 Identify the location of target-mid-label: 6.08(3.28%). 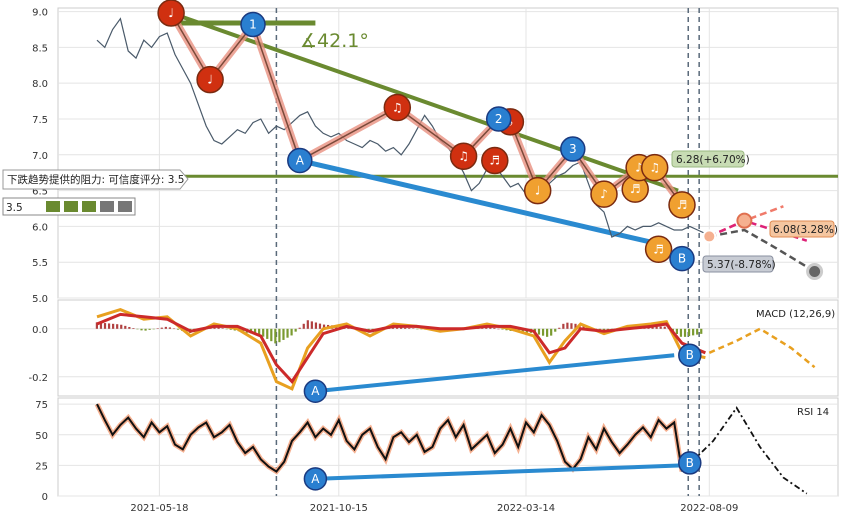
(803, 229).